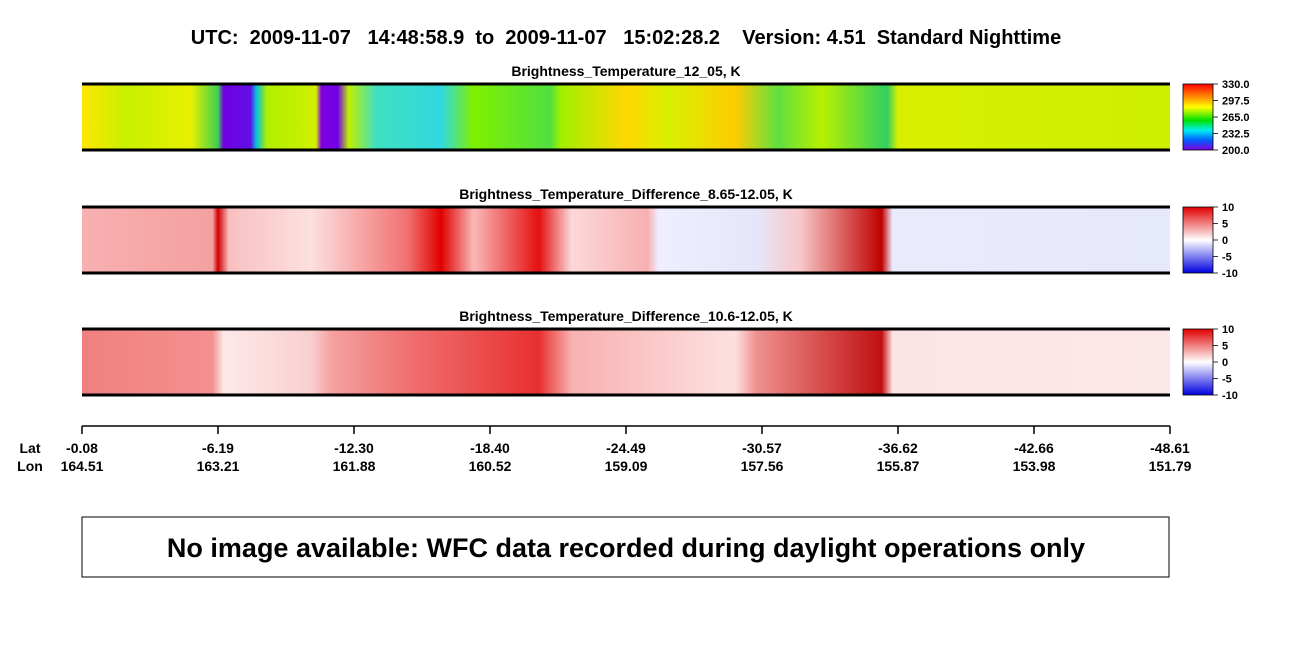 This screenshot has height=672, width=1300. What do you see at coordinates (1236, 151) in the screenshot?
I see `colorbar-label: 200.0` at bounding box center [1236, 151].